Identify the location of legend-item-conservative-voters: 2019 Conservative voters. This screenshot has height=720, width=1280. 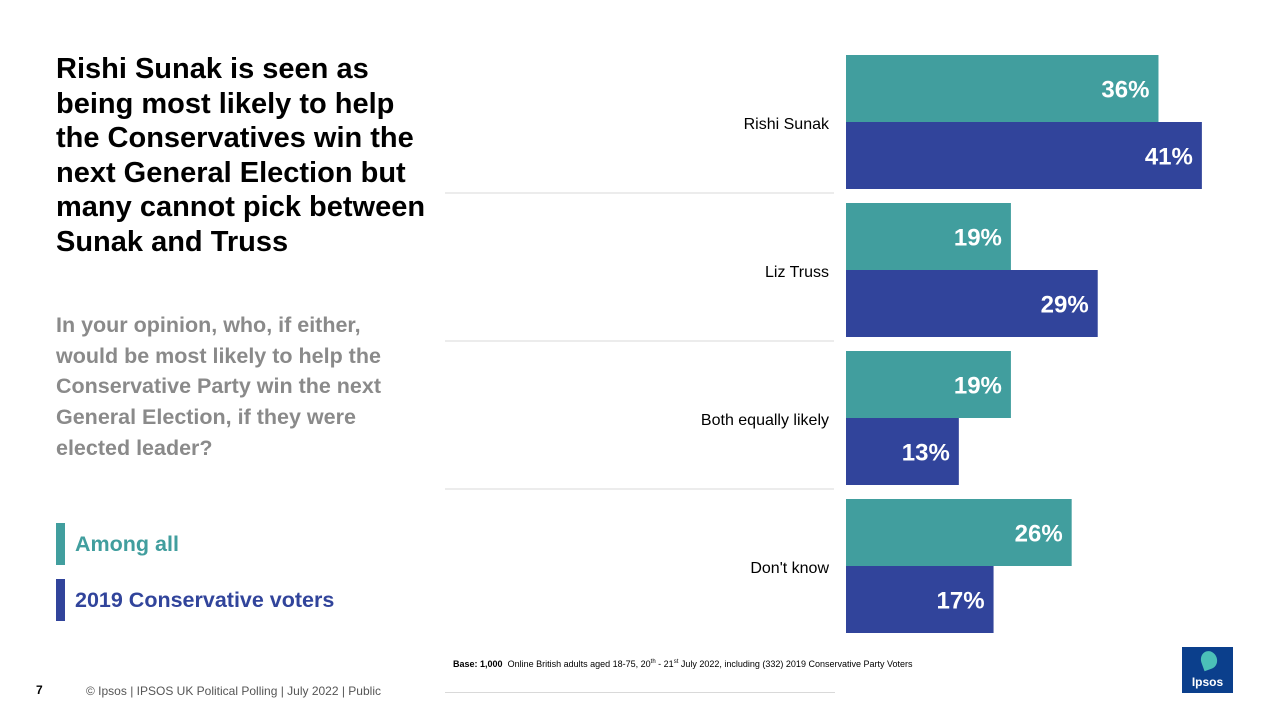
(195, 600).